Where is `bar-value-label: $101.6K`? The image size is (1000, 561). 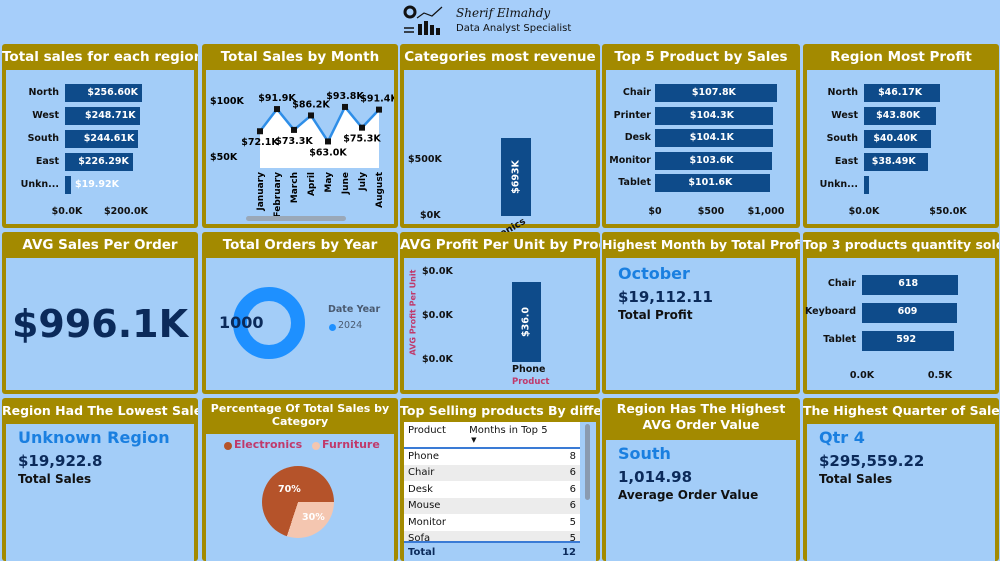 bar-value-label: $101.6K is located at coordinates (710, 182).